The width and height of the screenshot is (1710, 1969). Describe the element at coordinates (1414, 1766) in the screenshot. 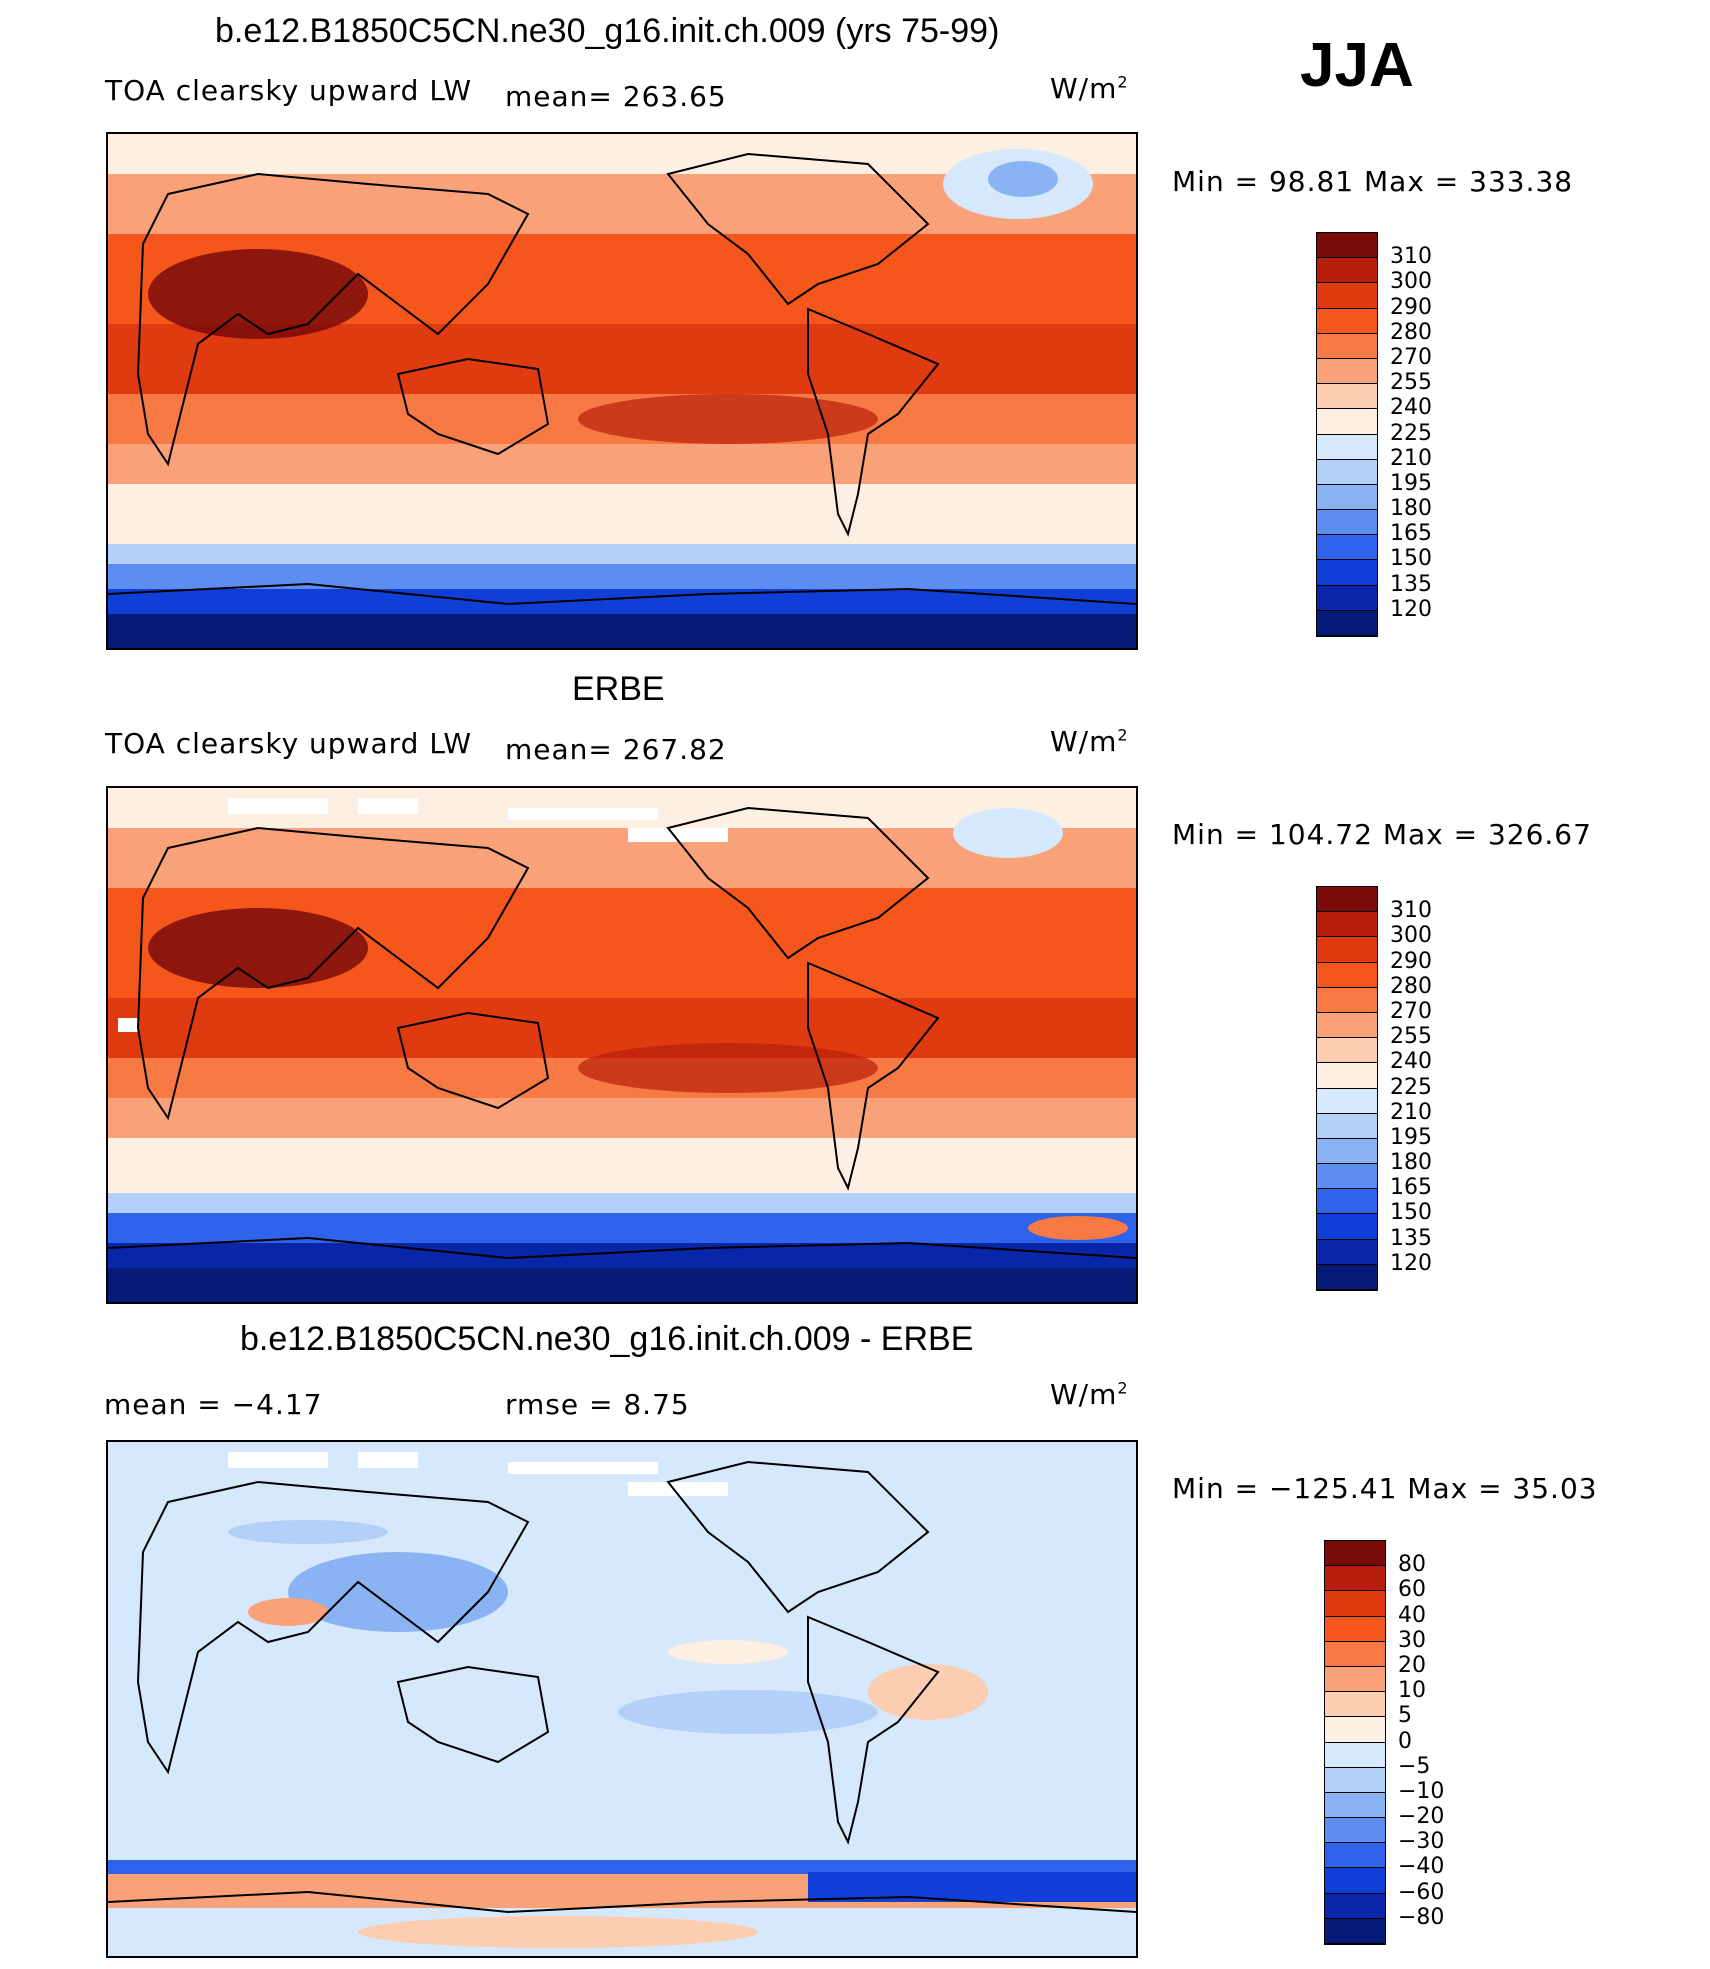

I see `colorbar-tick-label: −5` at that location.